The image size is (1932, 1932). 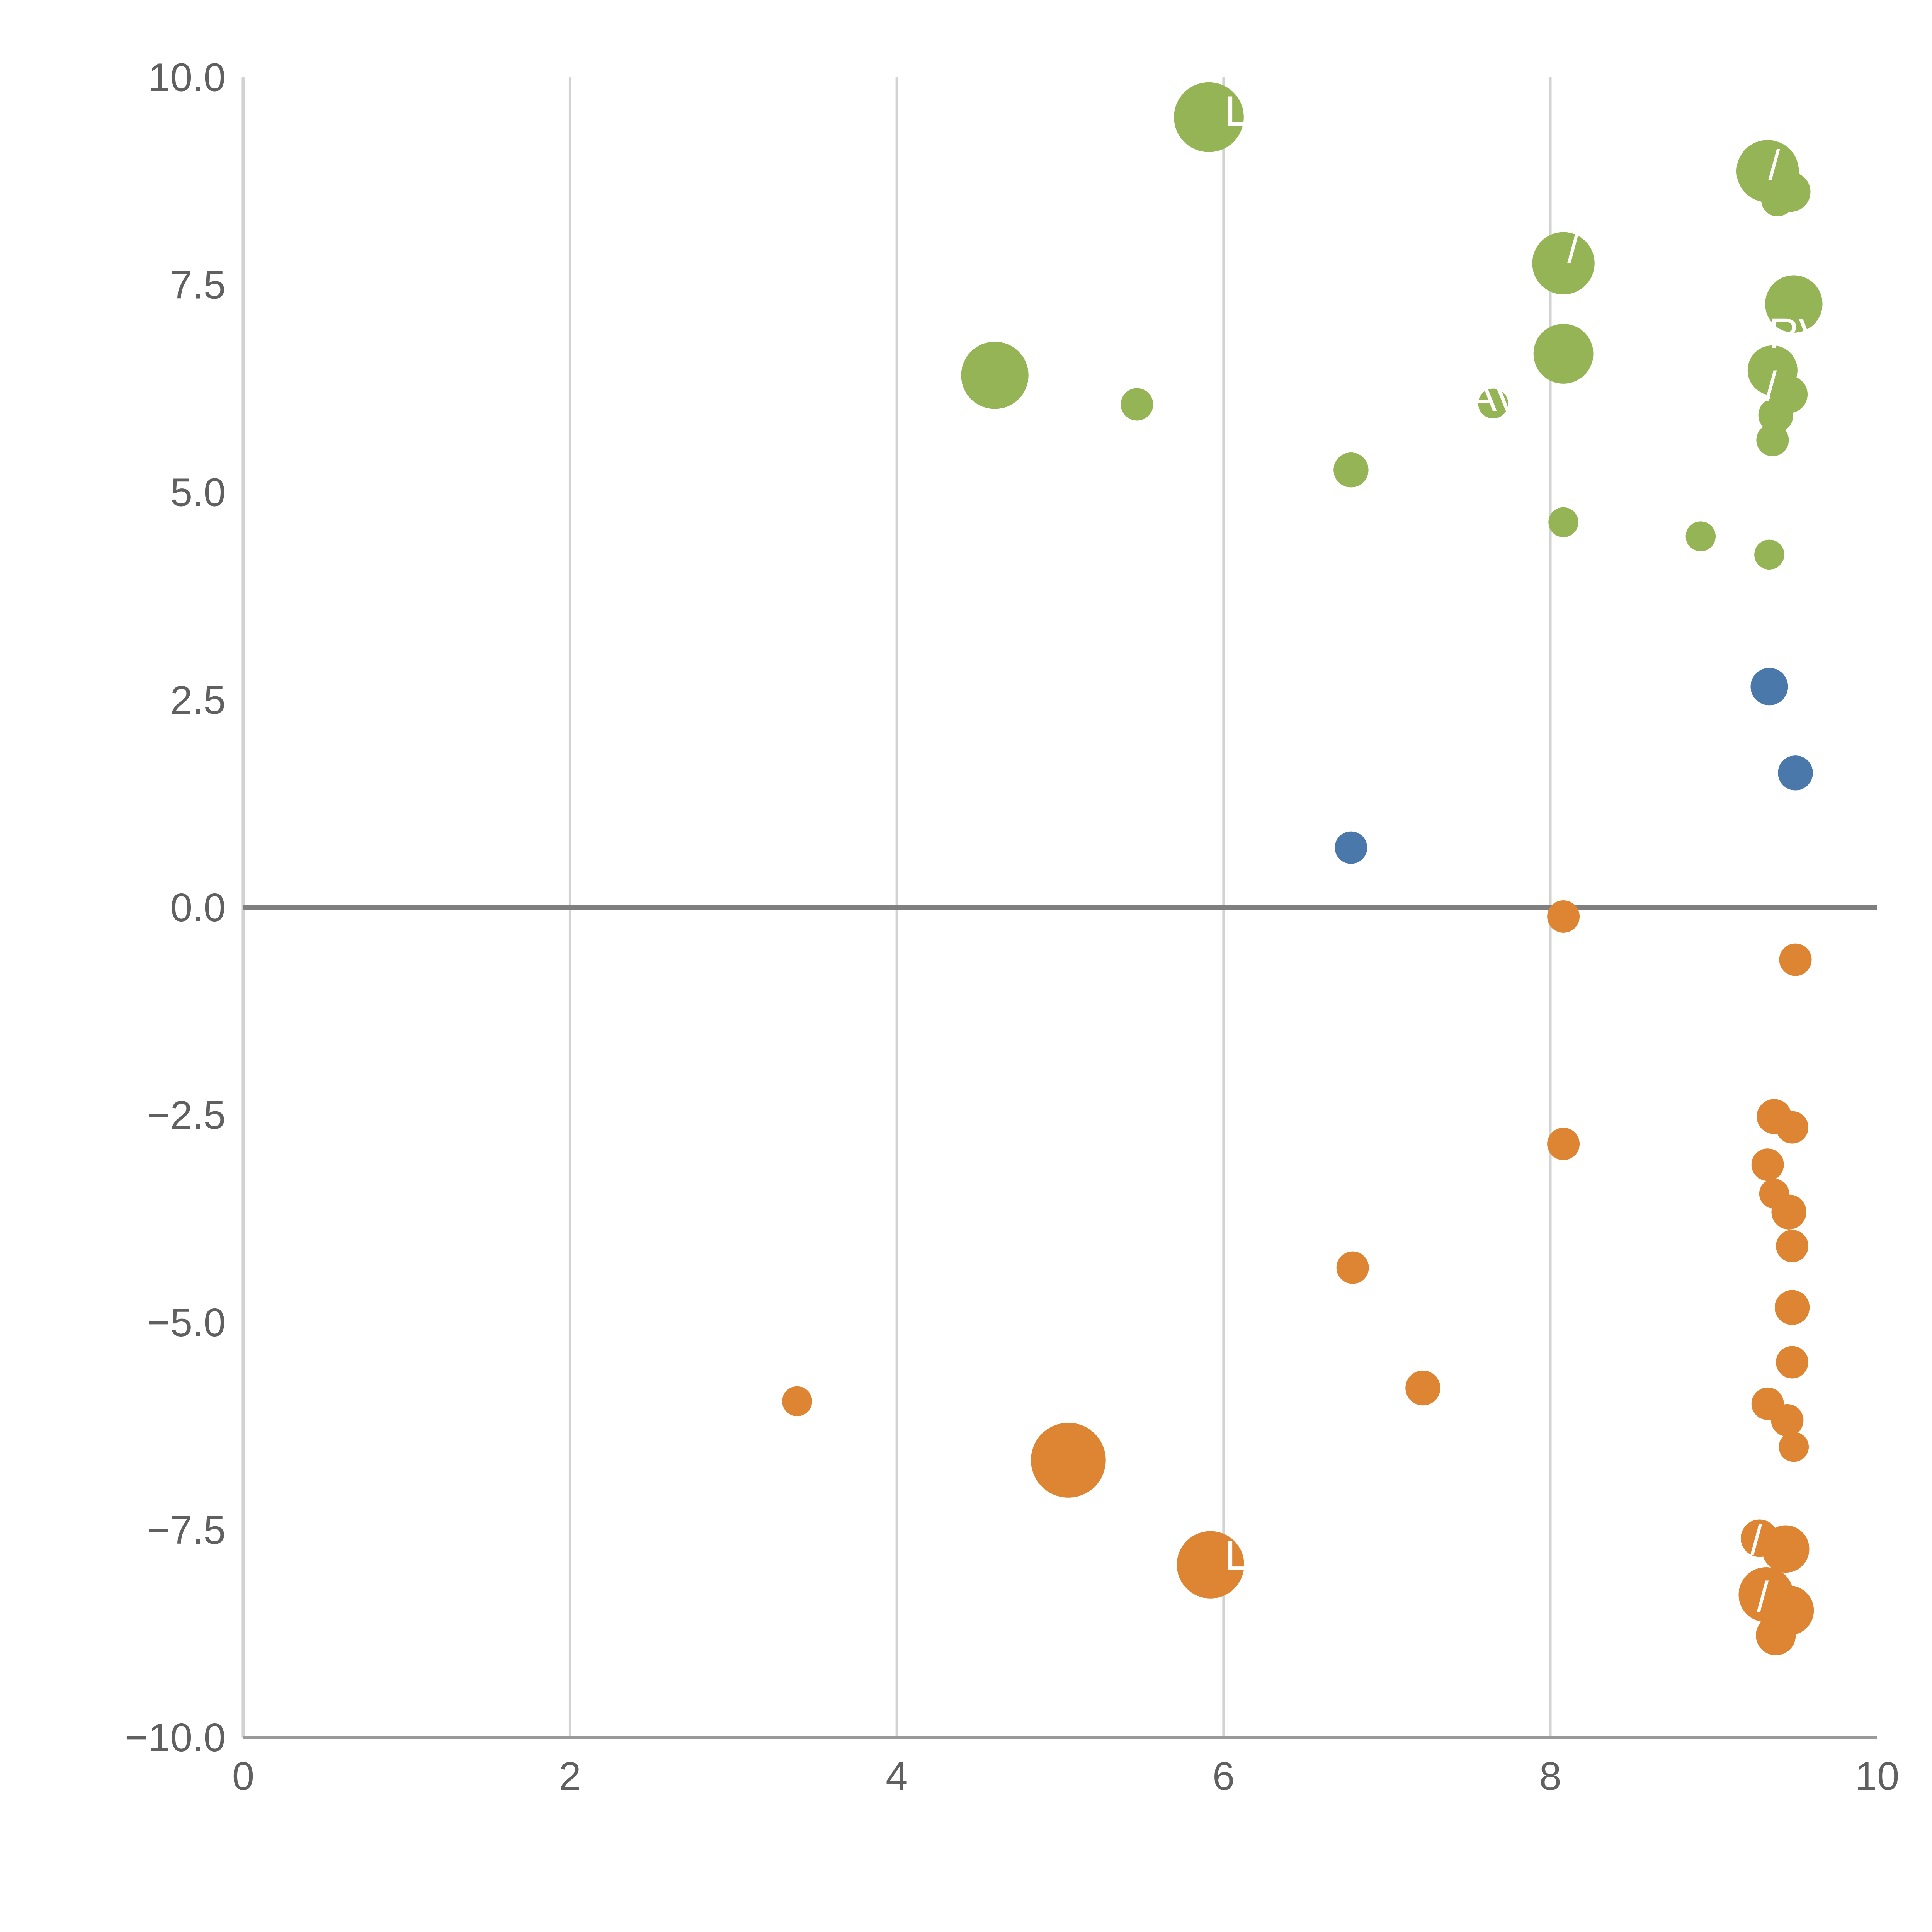 What do you see at coordinates (1781, 1679) in the screenshot?
I see `bubble-label: CFX` at bounding box center [1781, 1679].